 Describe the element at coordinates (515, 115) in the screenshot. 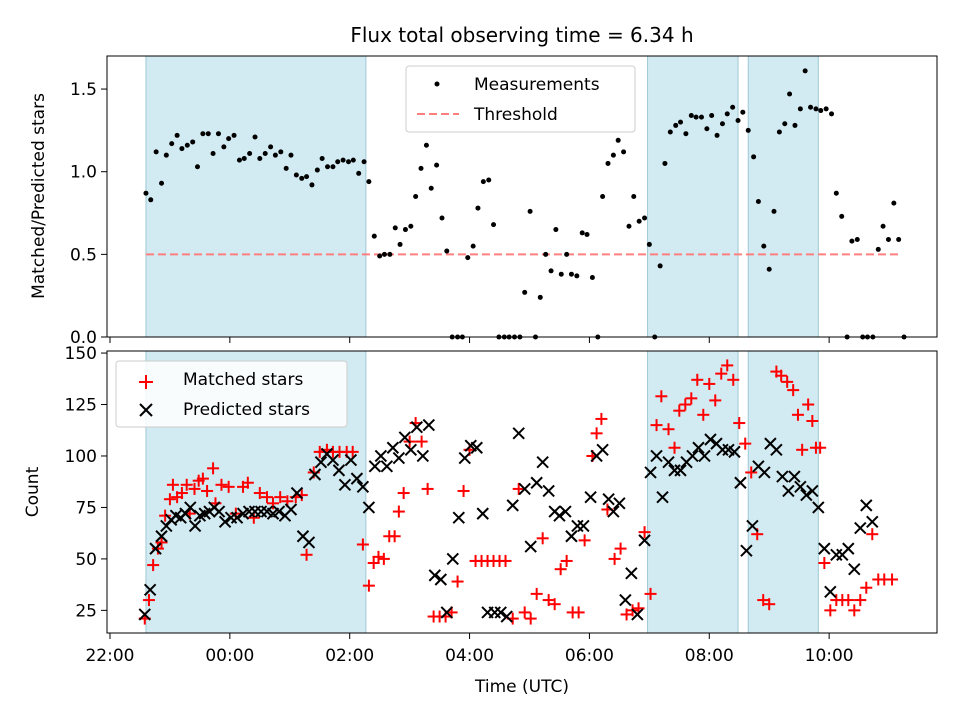

I see `legend-label-threshold: Threshold` at that location.